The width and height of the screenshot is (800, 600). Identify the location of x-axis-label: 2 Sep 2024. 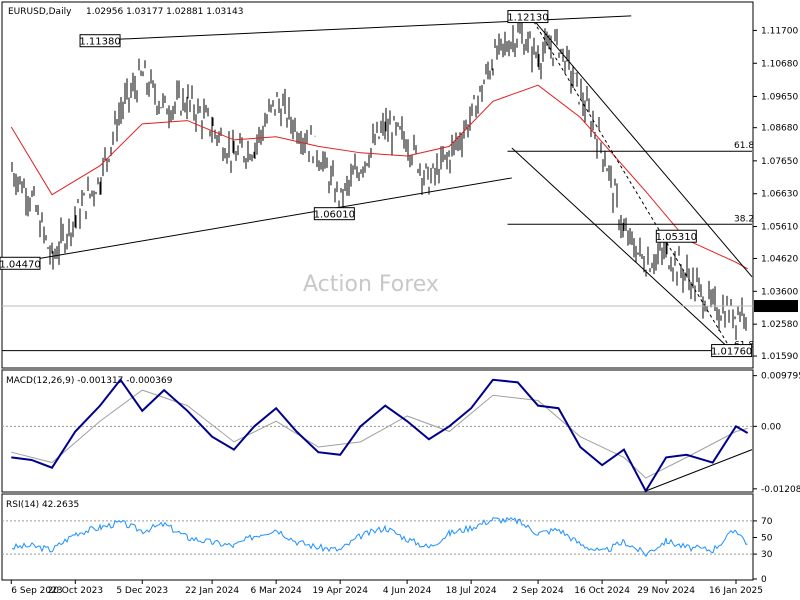
(538, 591).